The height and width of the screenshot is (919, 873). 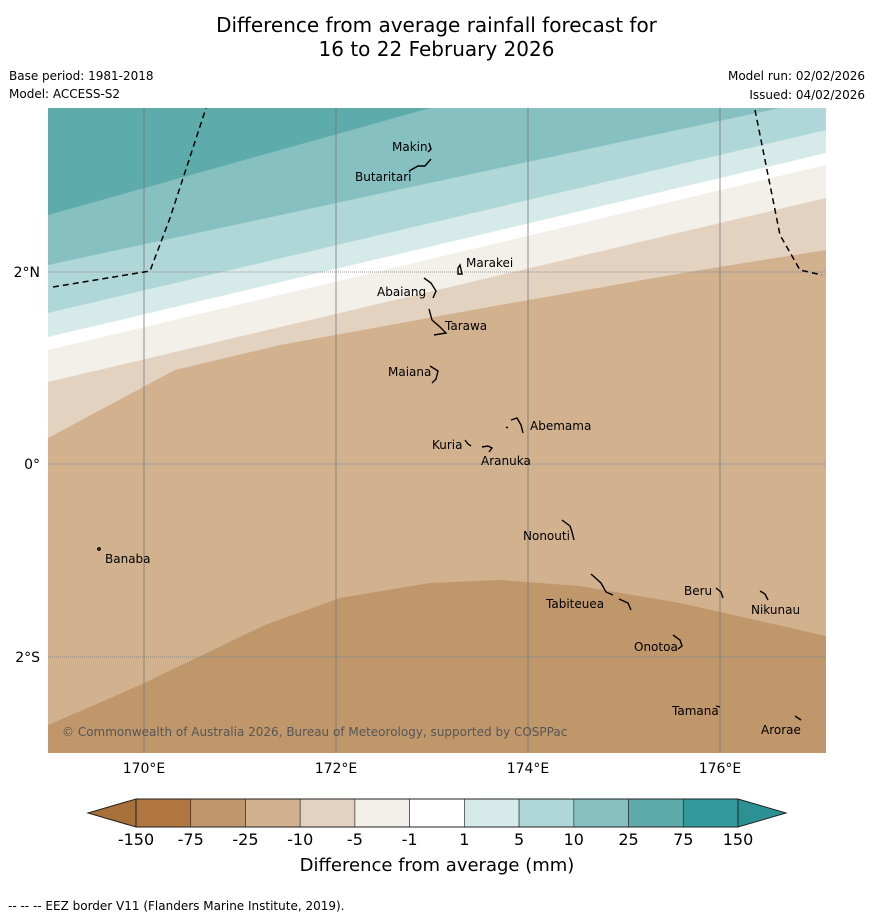 What do you see at coordinates (764, 595) in the screenshot?
I see `island-shape-nikunau` at bounding box center [764, 595].